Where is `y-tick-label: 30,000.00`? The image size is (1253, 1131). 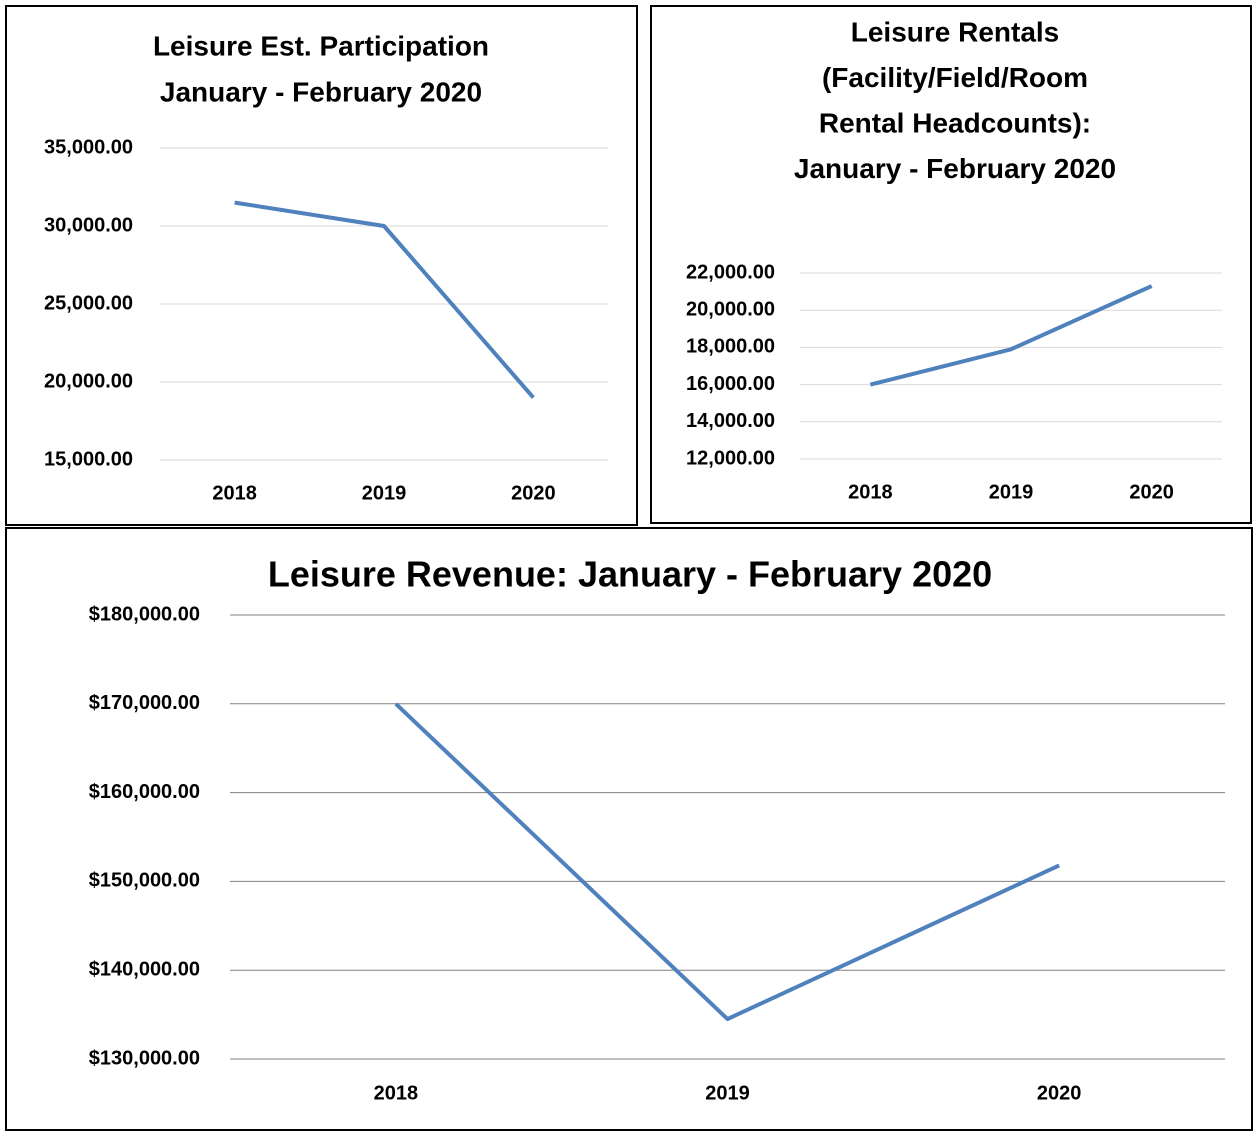 y-tick-label: 30,000.00 is located at coordinates (88, 225).